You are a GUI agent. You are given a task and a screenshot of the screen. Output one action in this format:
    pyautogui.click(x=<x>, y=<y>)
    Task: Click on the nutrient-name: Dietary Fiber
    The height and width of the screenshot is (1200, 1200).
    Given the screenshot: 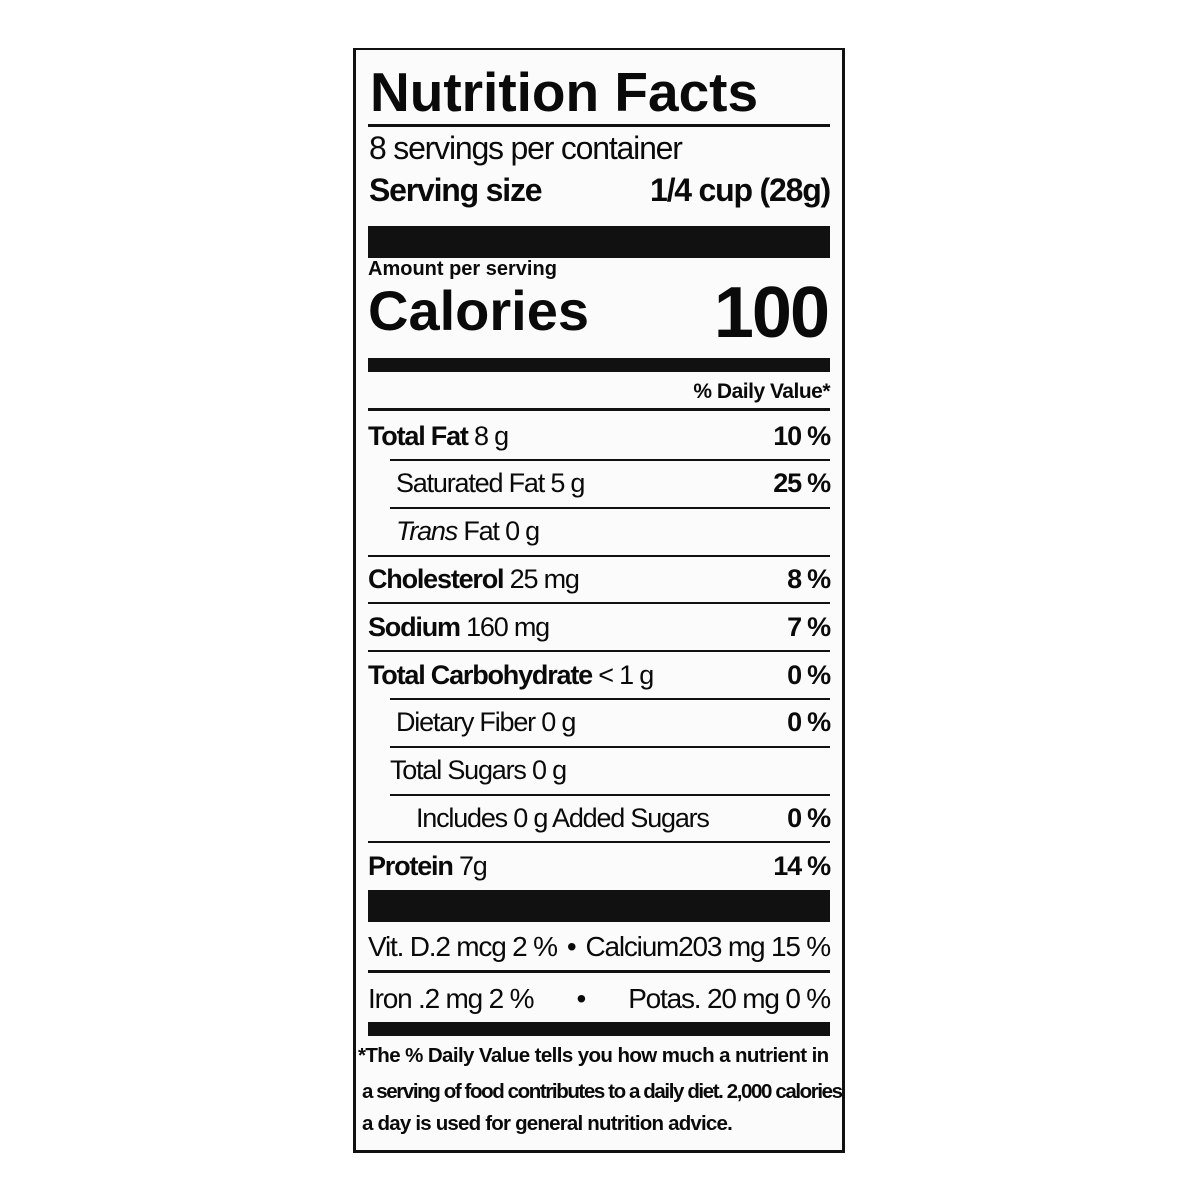 What is the action you would take?
    pyautogui.click(x=466, y=722)
    